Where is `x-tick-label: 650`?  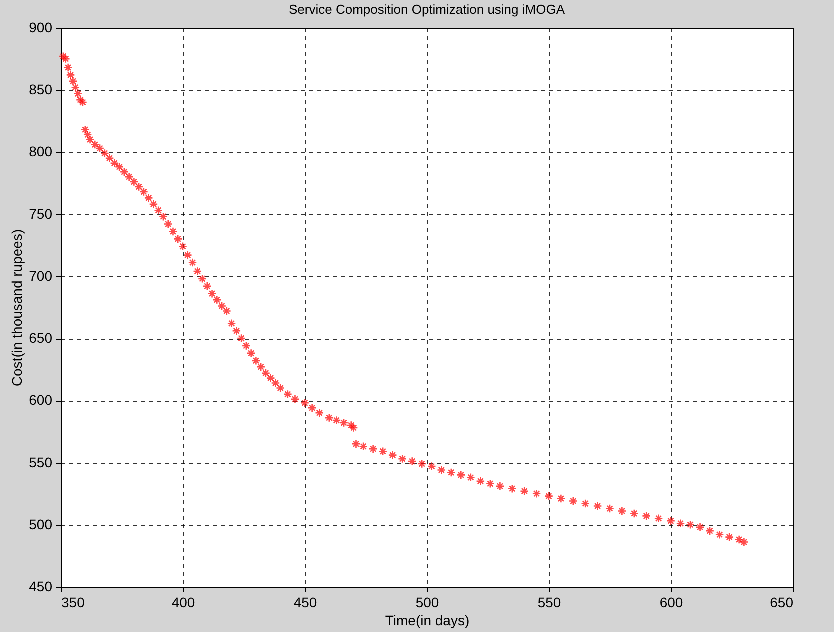 x-tick-label: 650 is located at coordinates (782, 602).